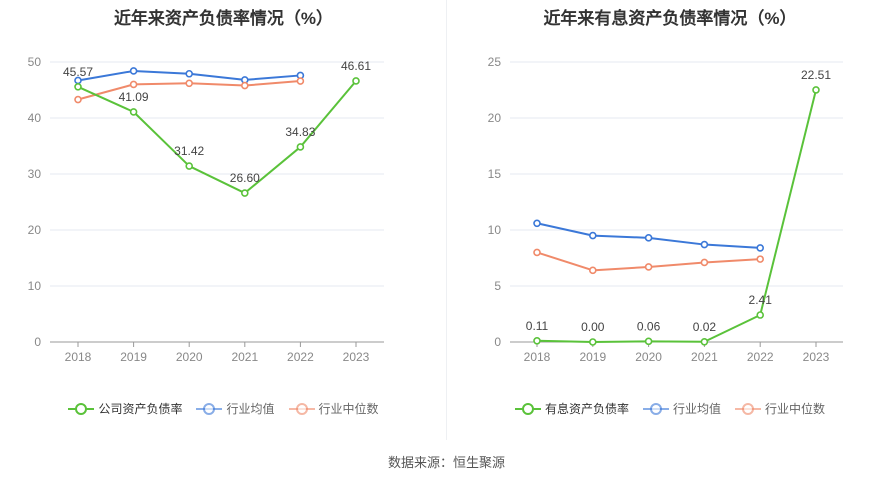  I want to click on legend-item: 有息资产负债率, so click(571, 408).